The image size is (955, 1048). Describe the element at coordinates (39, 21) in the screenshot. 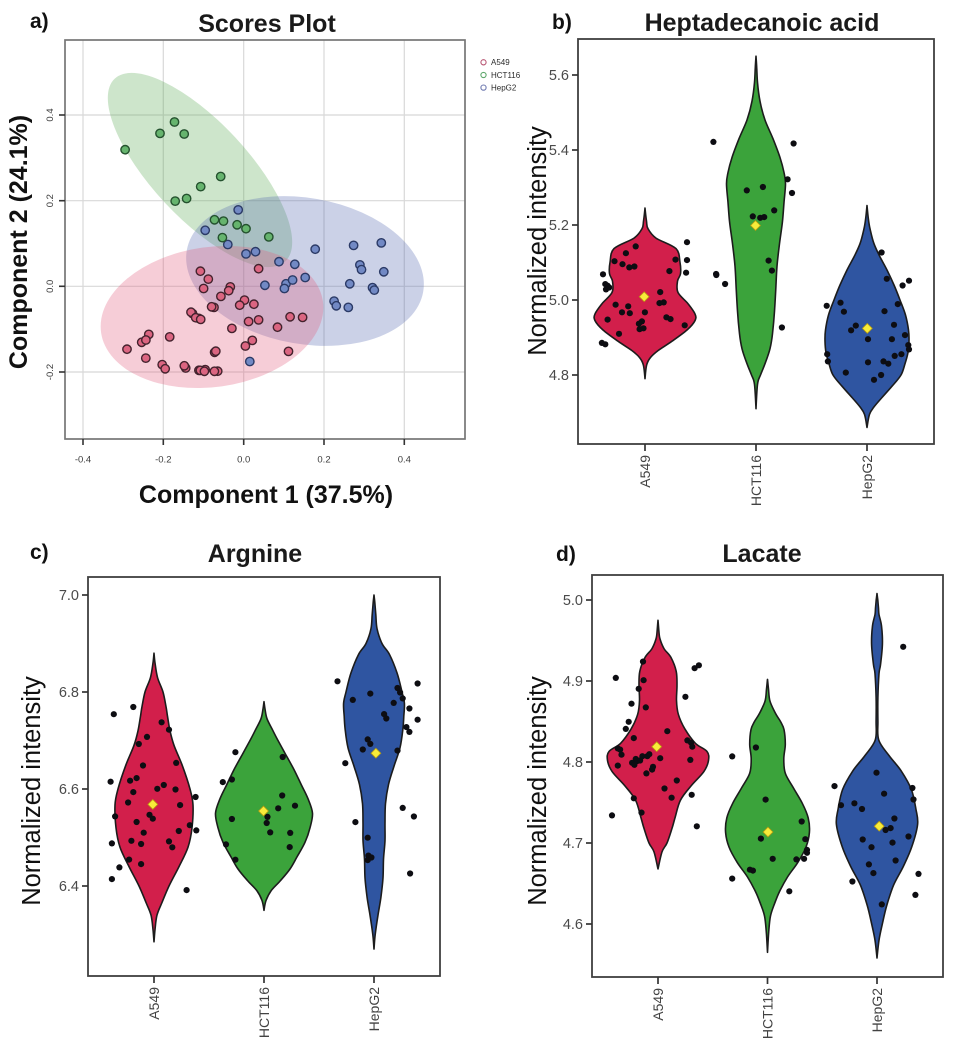

I see `svg-text: a)` at that location.